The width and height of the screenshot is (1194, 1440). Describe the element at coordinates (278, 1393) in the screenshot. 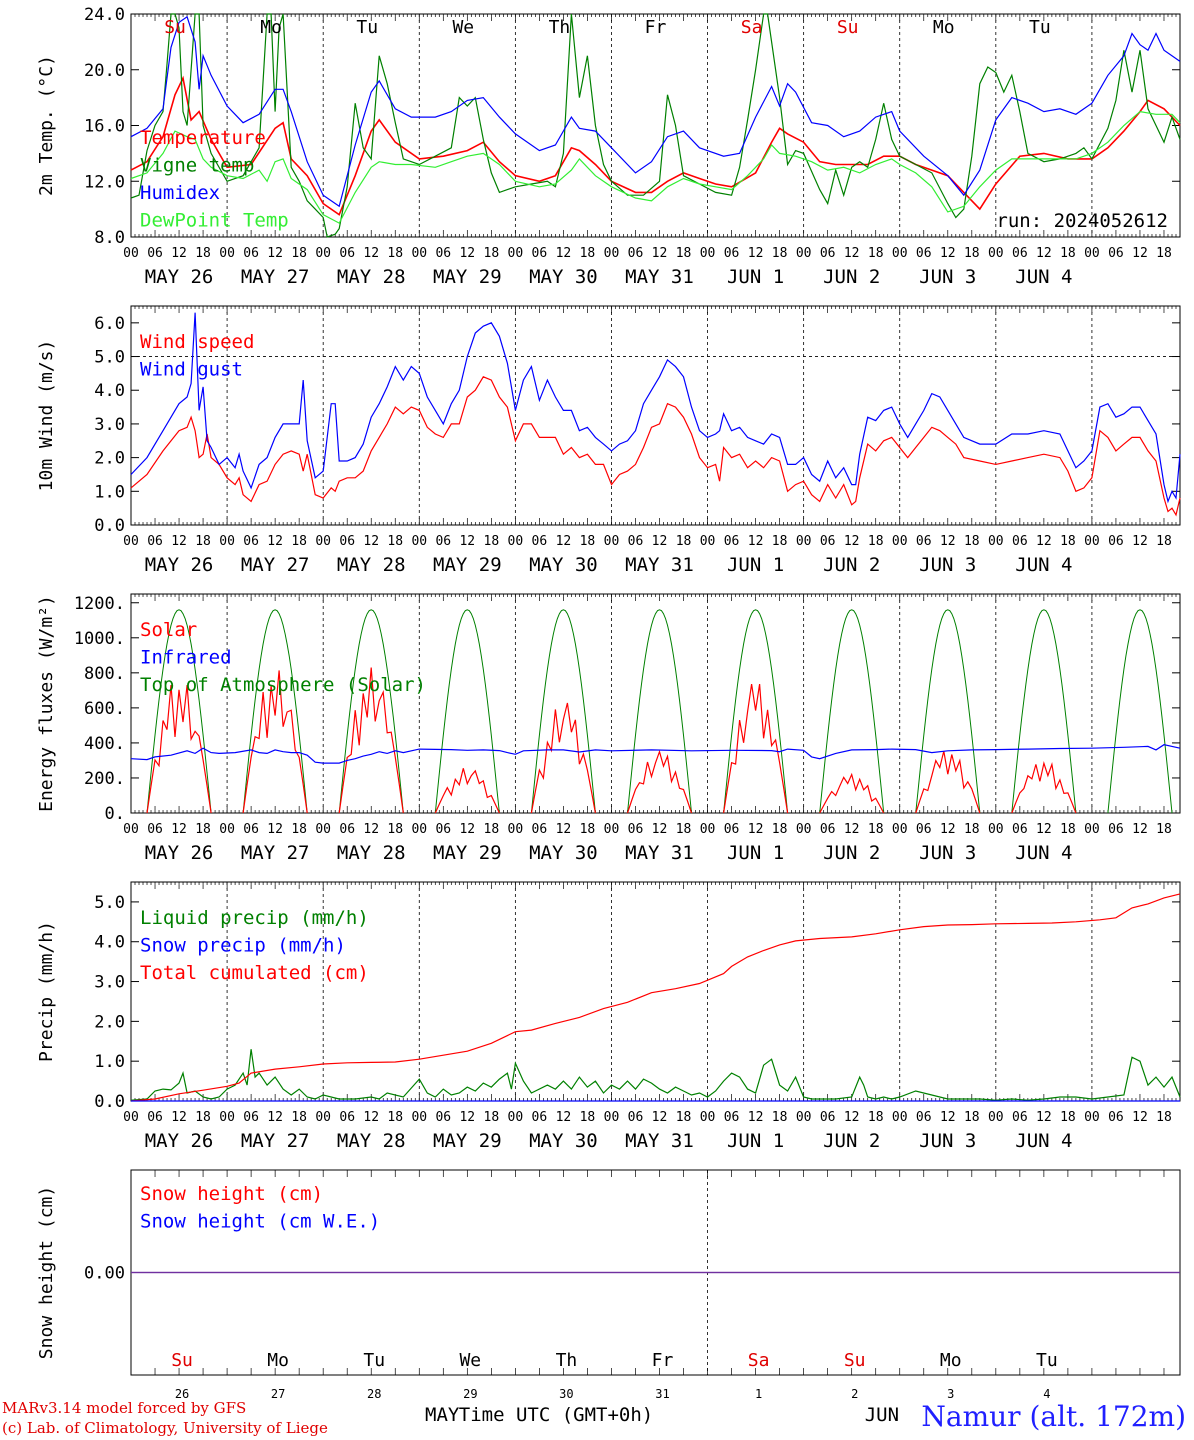

I see `day-number: 27` at that location.